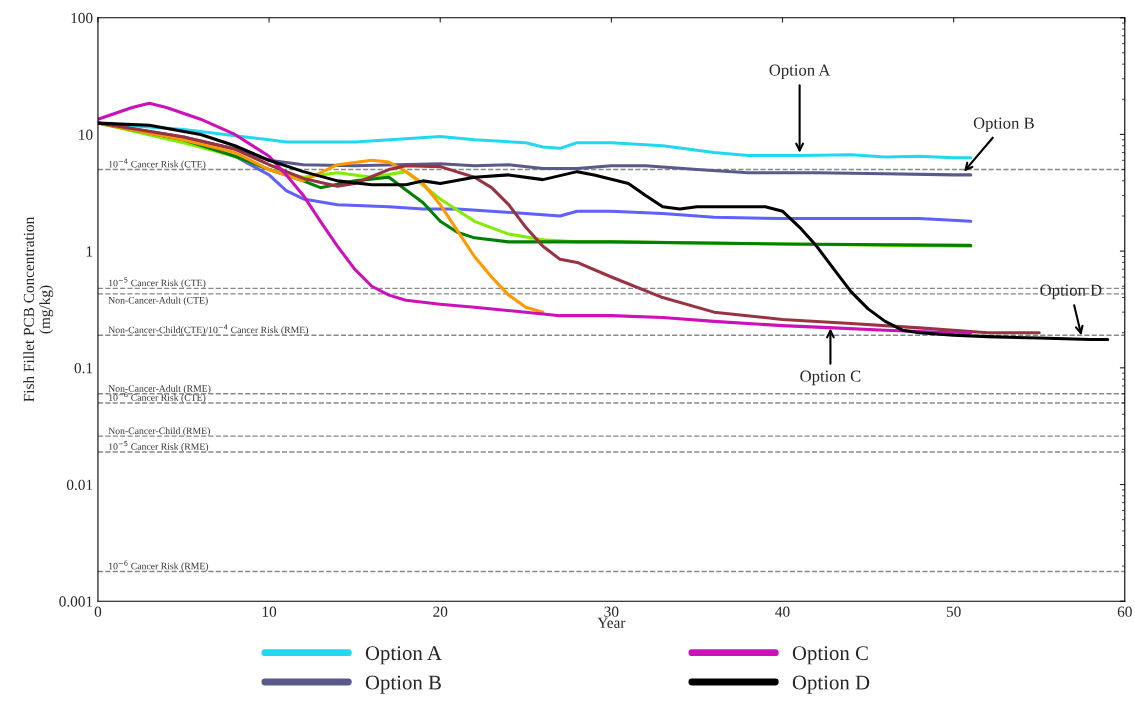 The height and width of the screenshot is (709, 1135). I want to click on y-axis-title: Fish Fillet PCB Concentration (mg/kg), so click(38, 309).